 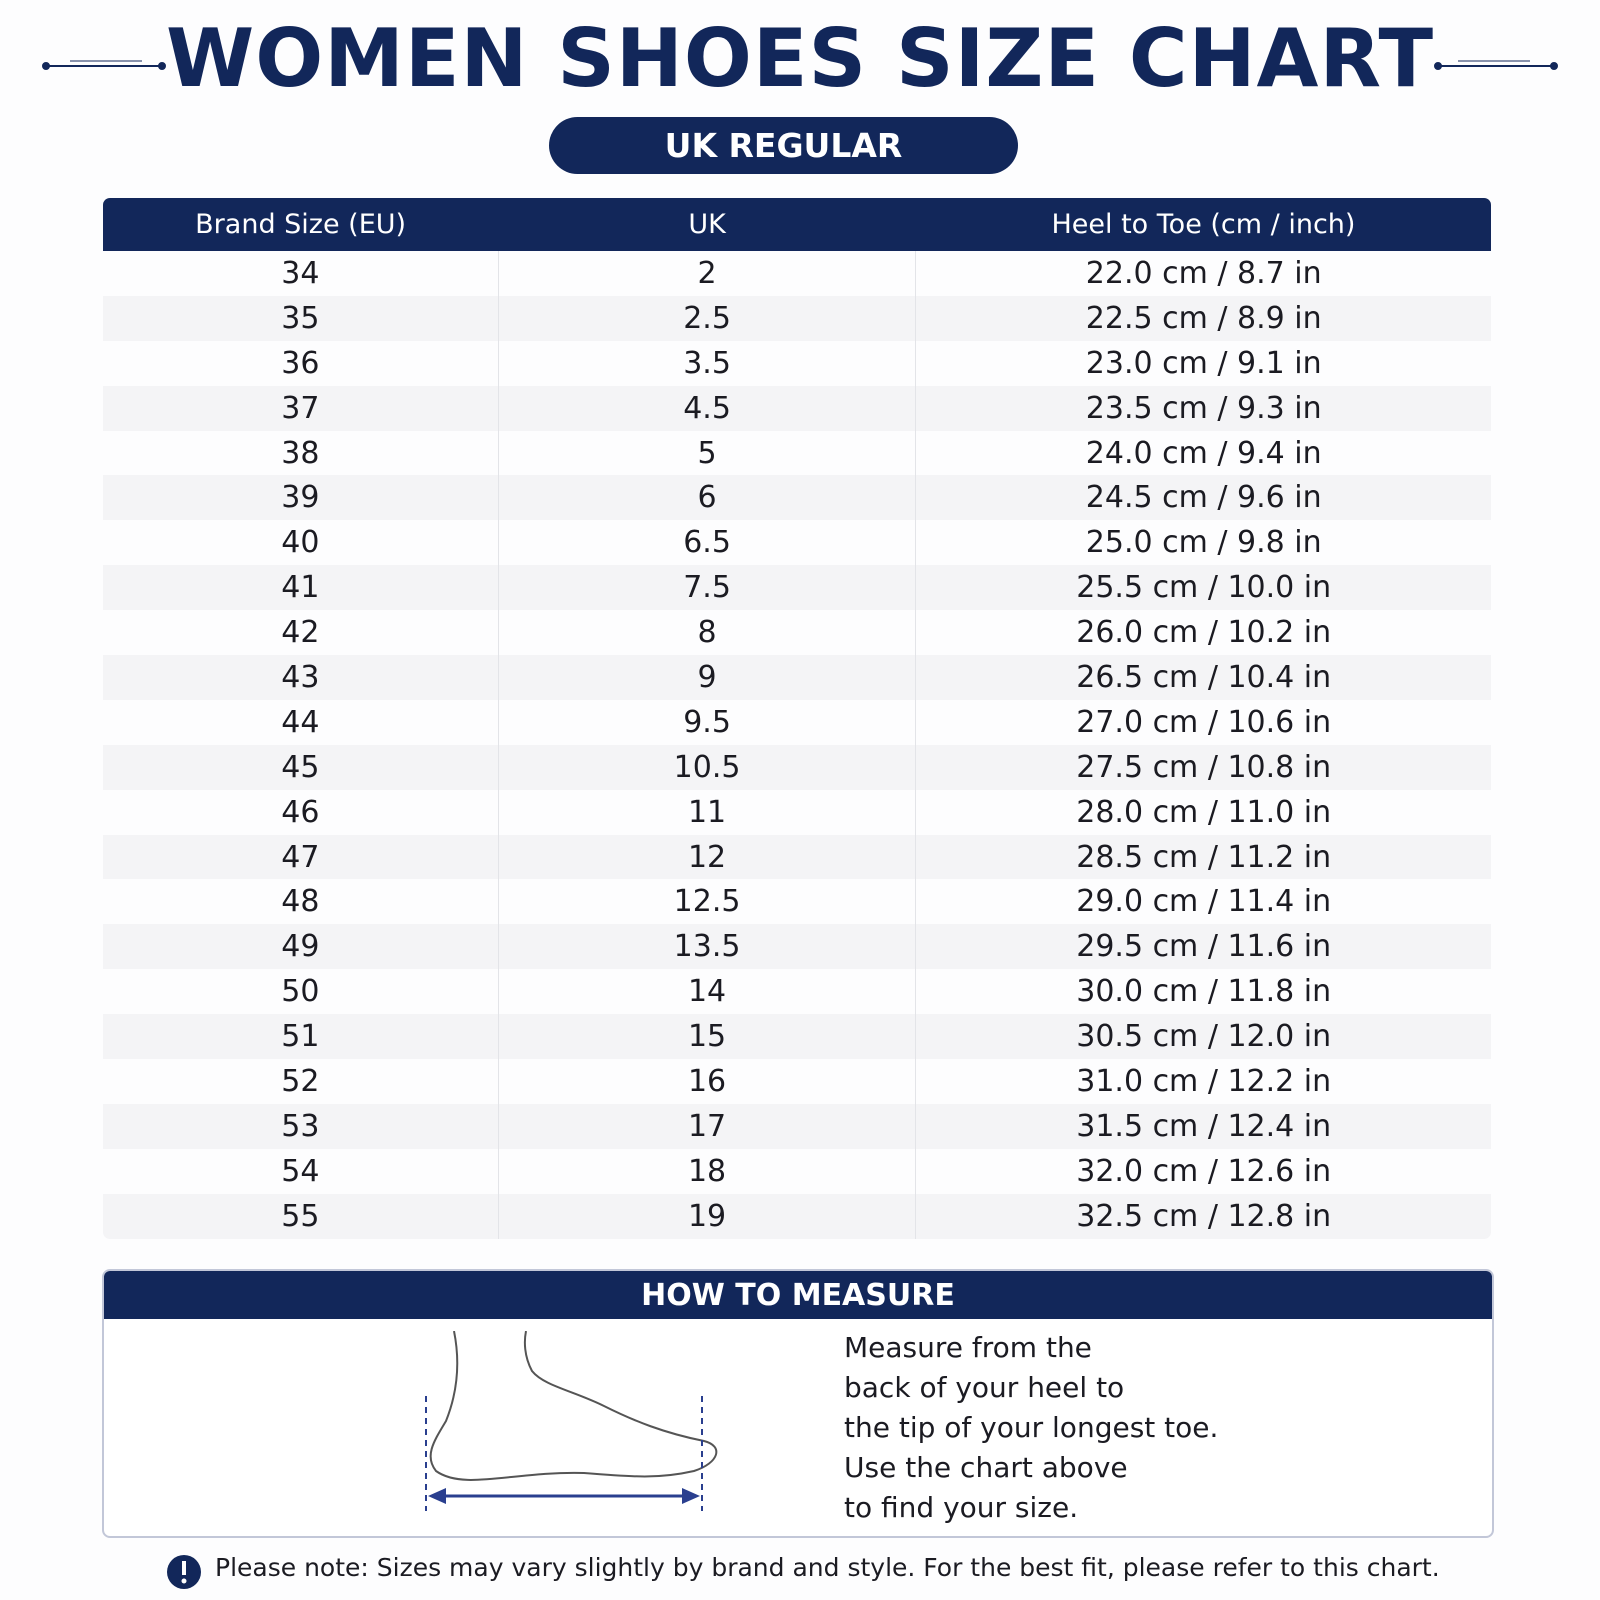 I want to click on table-cell: 35, so click(x=301, y=318).